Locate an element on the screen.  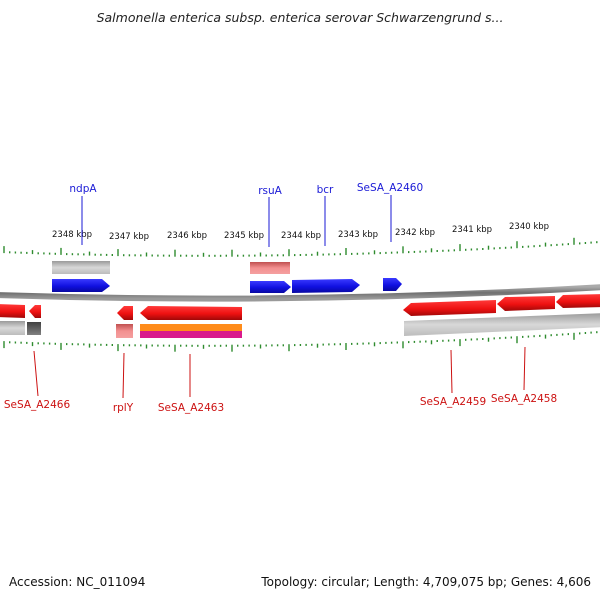
inner-tick-ruler is located at coordinates (300, 341).